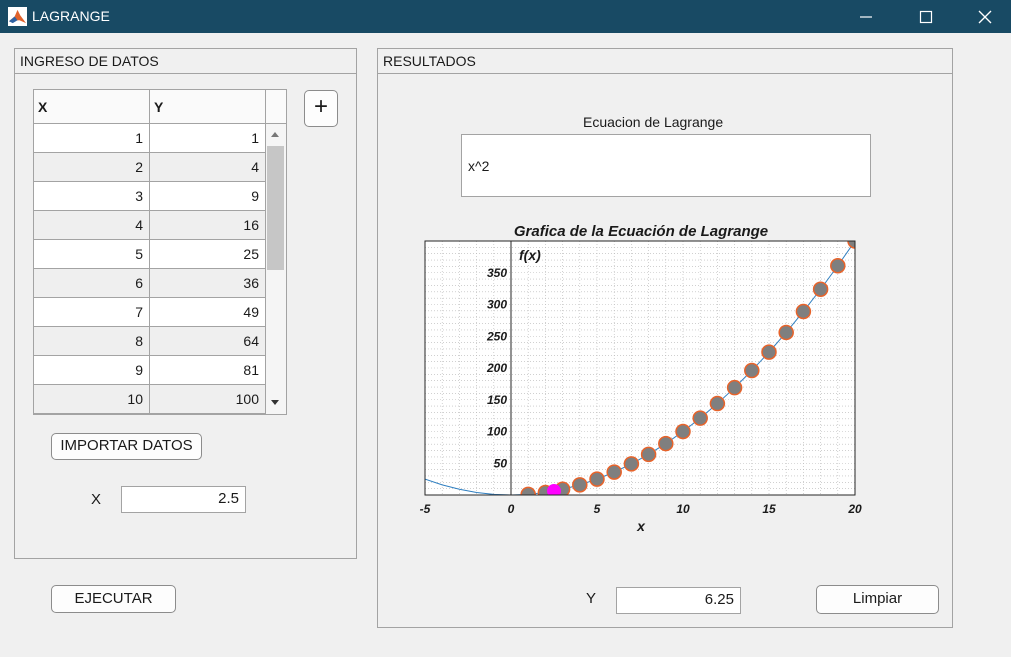 The height and width of the screenshot is (657, 1011). What do you see at coordinates (92, 283) in the screenshot?
I see `cell-x: 6` at bounding box center [92, 283].